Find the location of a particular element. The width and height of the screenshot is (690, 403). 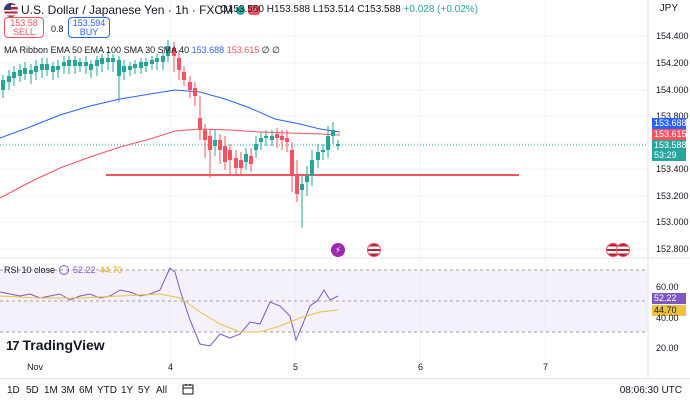

timeframe-5d-button: 5D is located at coordinates (32, 390).